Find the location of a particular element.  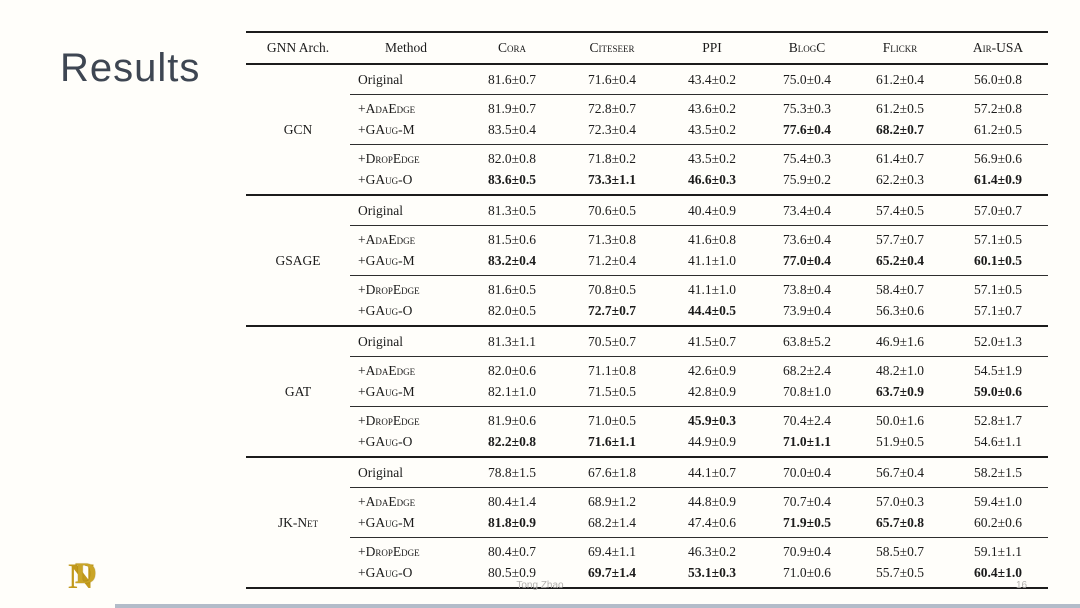

value-cell: 70.6±0.5 is located at coordinates (612, 210).